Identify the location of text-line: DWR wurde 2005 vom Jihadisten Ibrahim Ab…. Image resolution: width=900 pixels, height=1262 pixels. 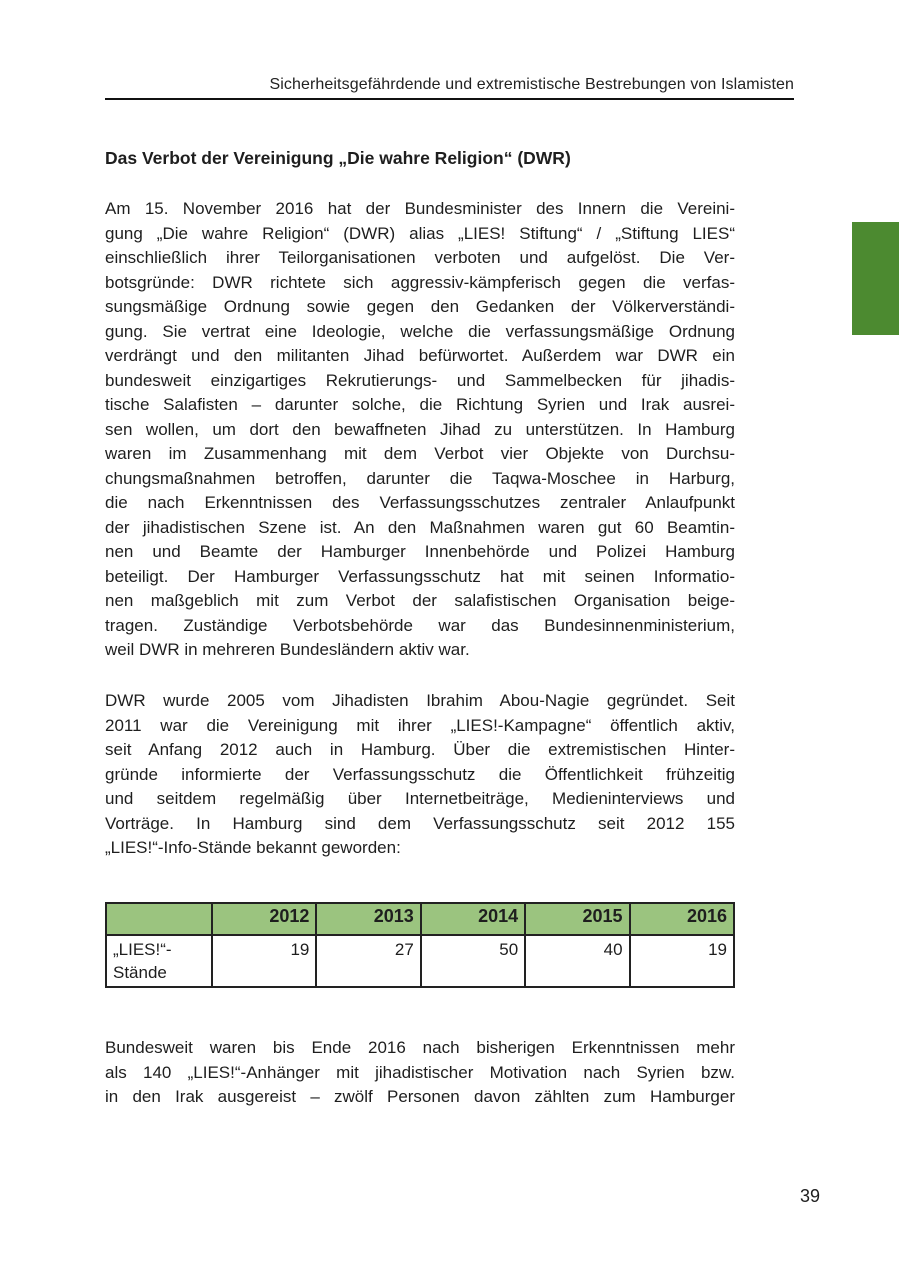
(420, 700).